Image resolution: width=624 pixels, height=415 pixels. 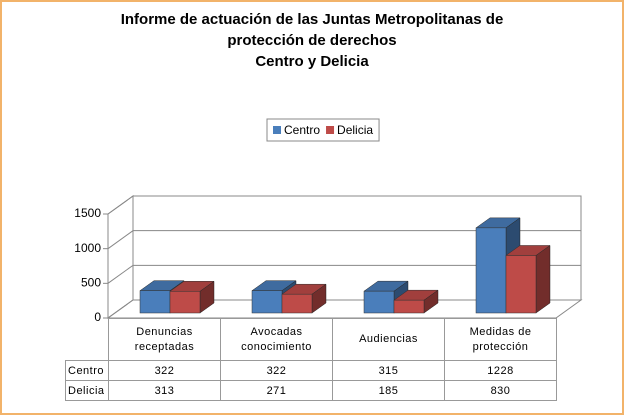 I want to click on table-cell: Denuncias receptadas, so click(x=164, y=339).